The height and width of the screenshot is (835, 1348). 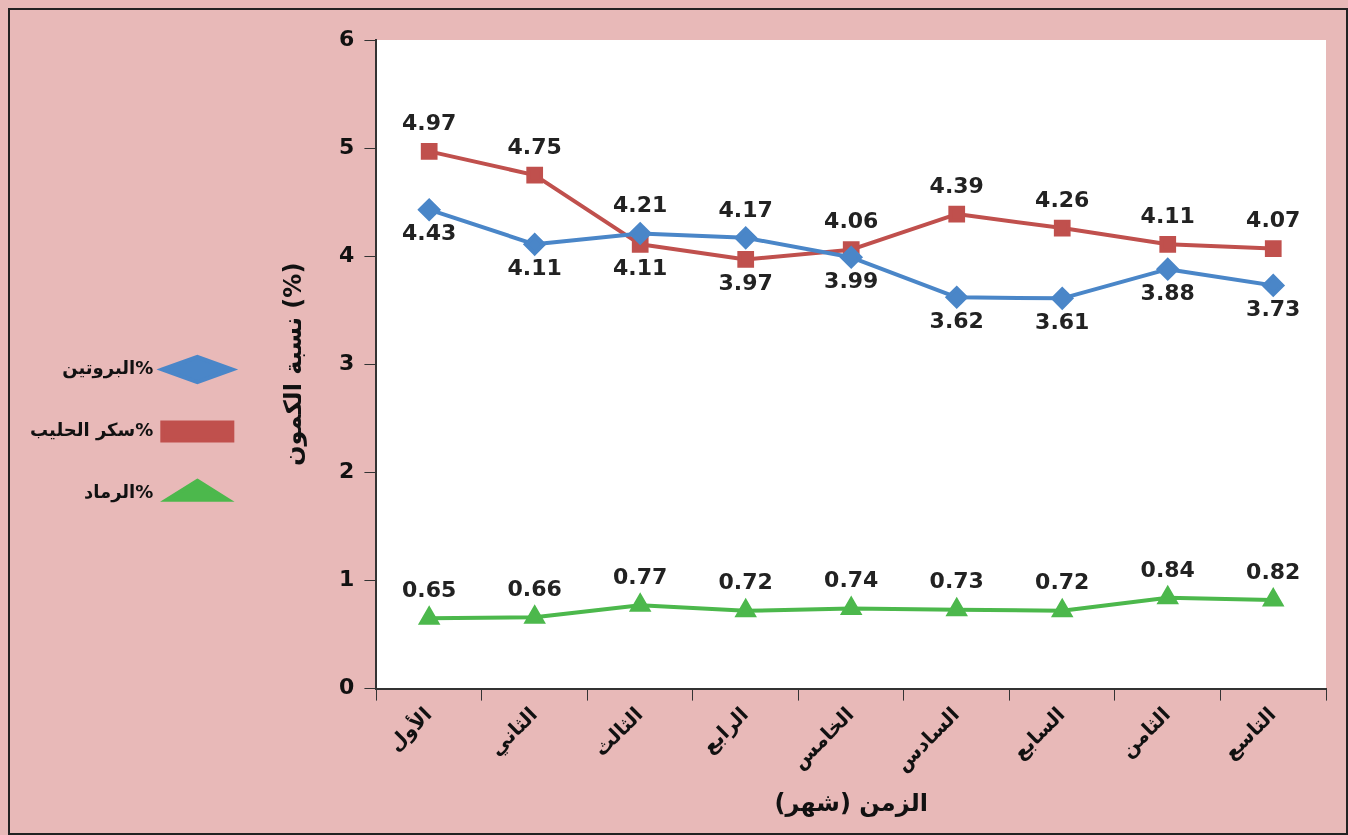 I want to click on data-label: 3.99, so click(x=851, y=280).